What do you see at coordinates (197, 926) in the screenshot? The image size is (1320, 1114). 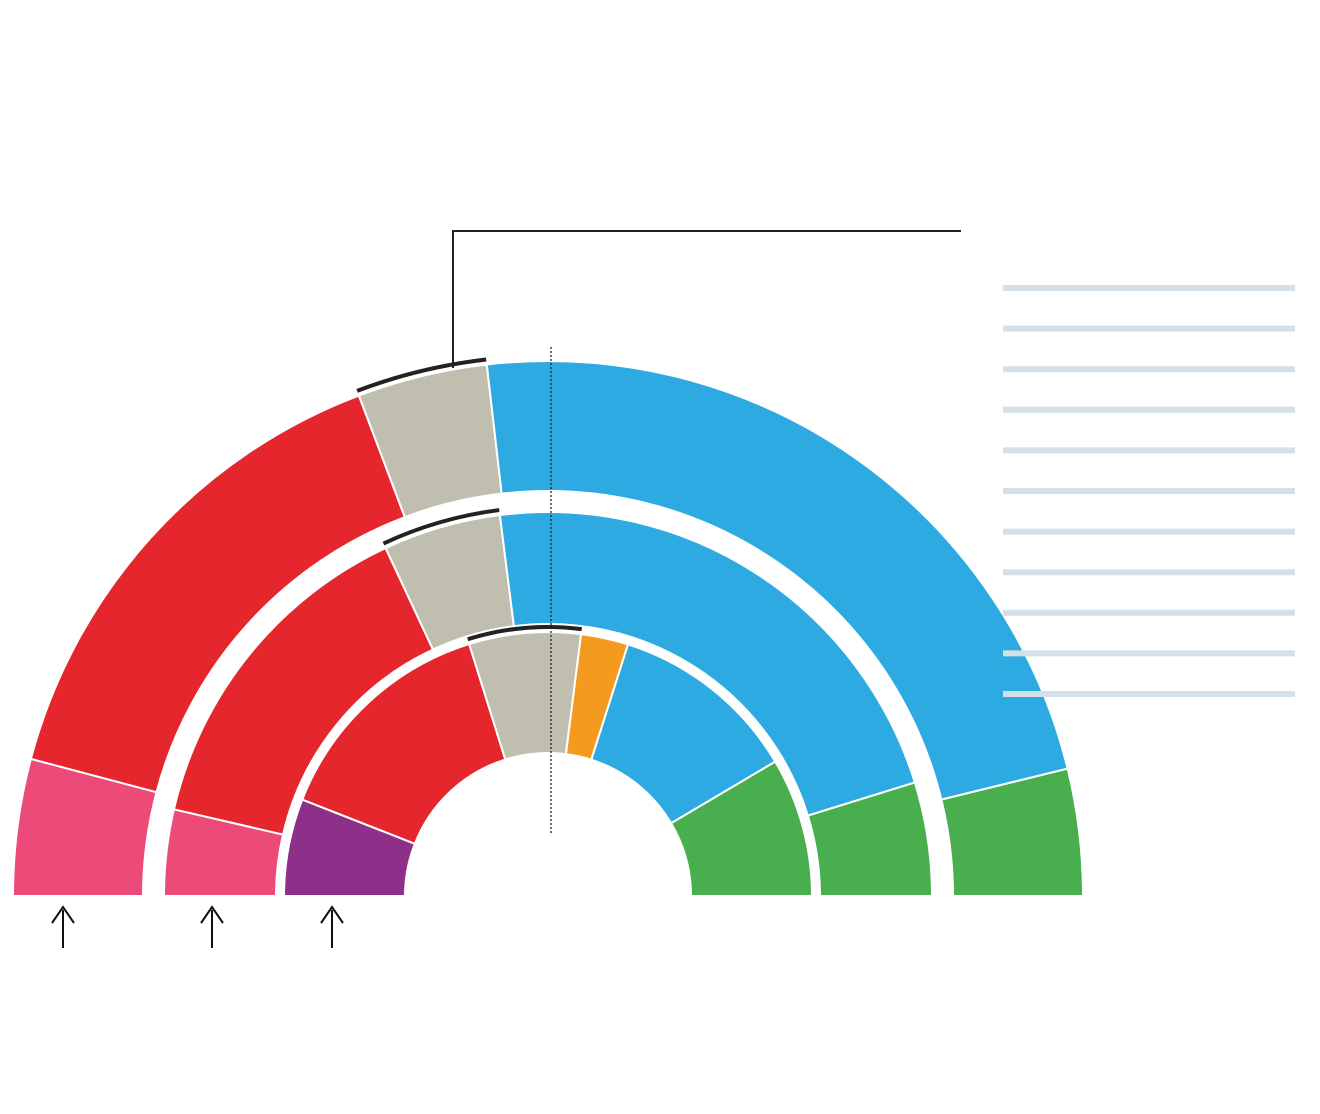 I see `arrow-markers` at bounding box center [197, 926].